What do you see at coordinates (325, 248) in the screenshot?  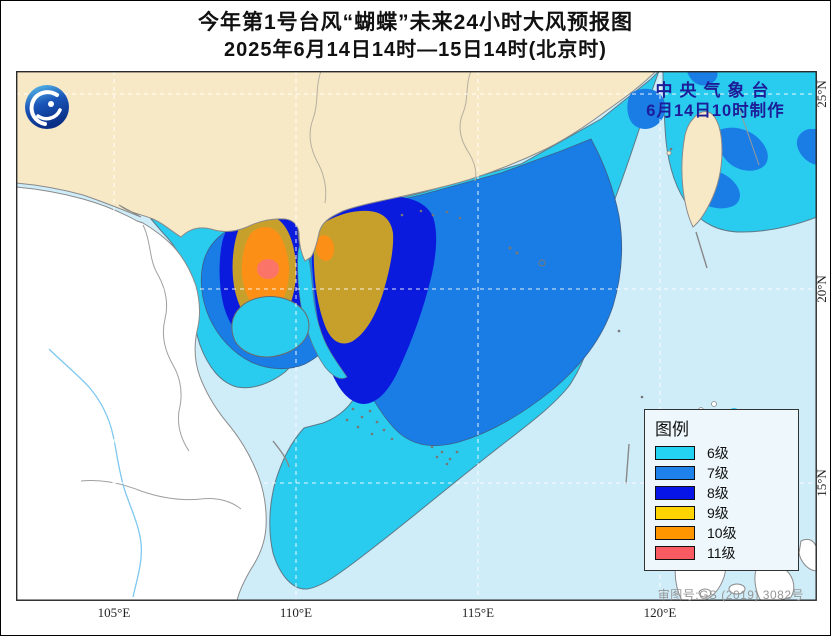 I see `wind-area-lv10-east-spot` at bounding box center [325, 248].